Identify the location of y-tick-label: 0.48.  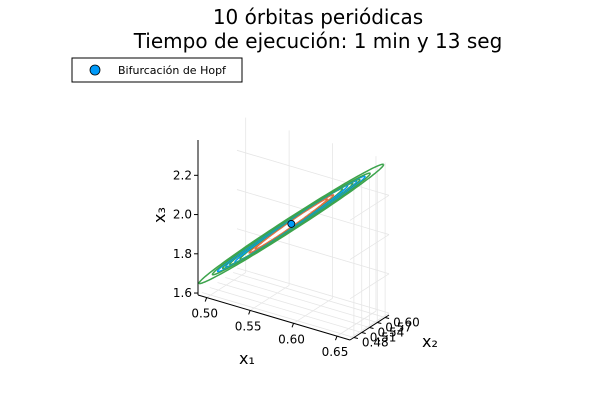
(375, 343).